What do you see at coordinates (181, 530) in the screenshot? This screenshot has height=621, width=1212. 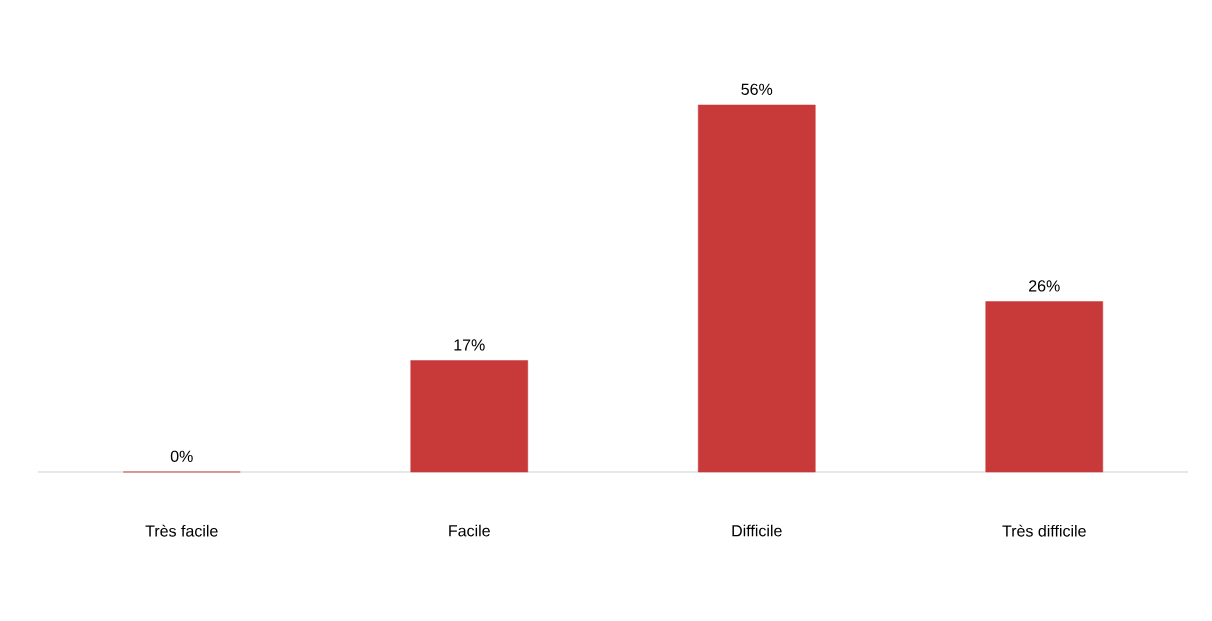 I see `x-tick-label: Très facile` at bounding box center [181, 530].